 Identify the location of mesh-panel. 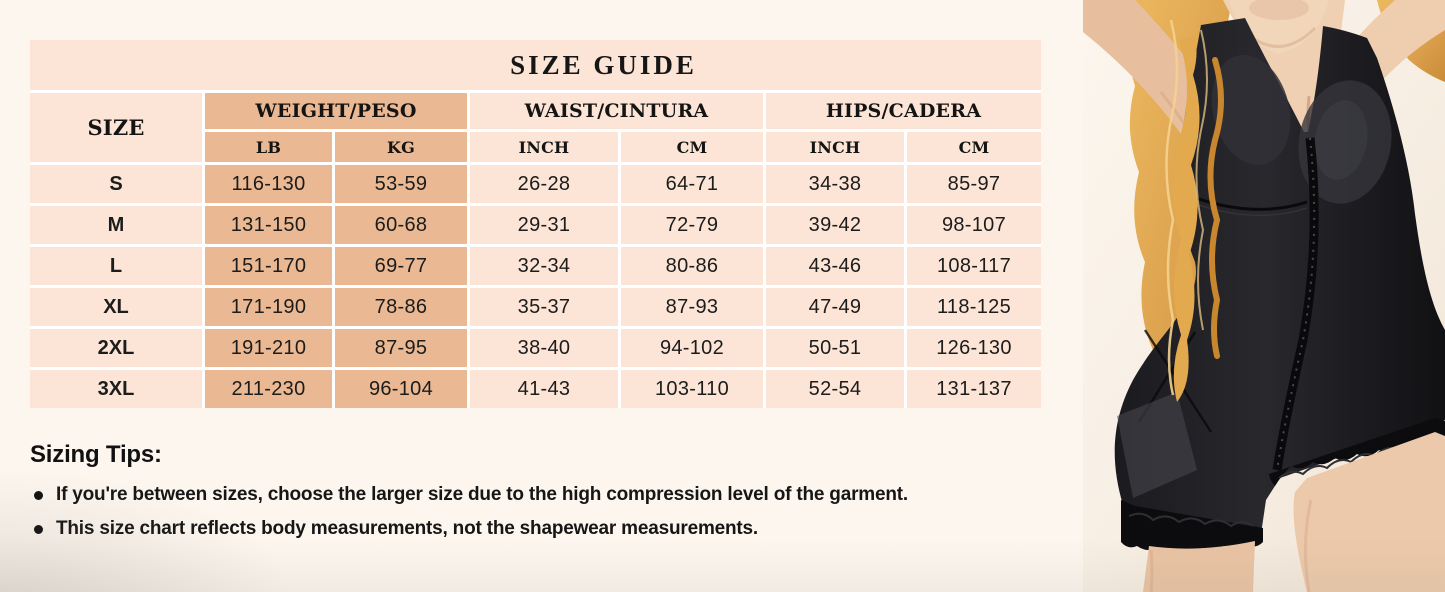
(1157, 445).